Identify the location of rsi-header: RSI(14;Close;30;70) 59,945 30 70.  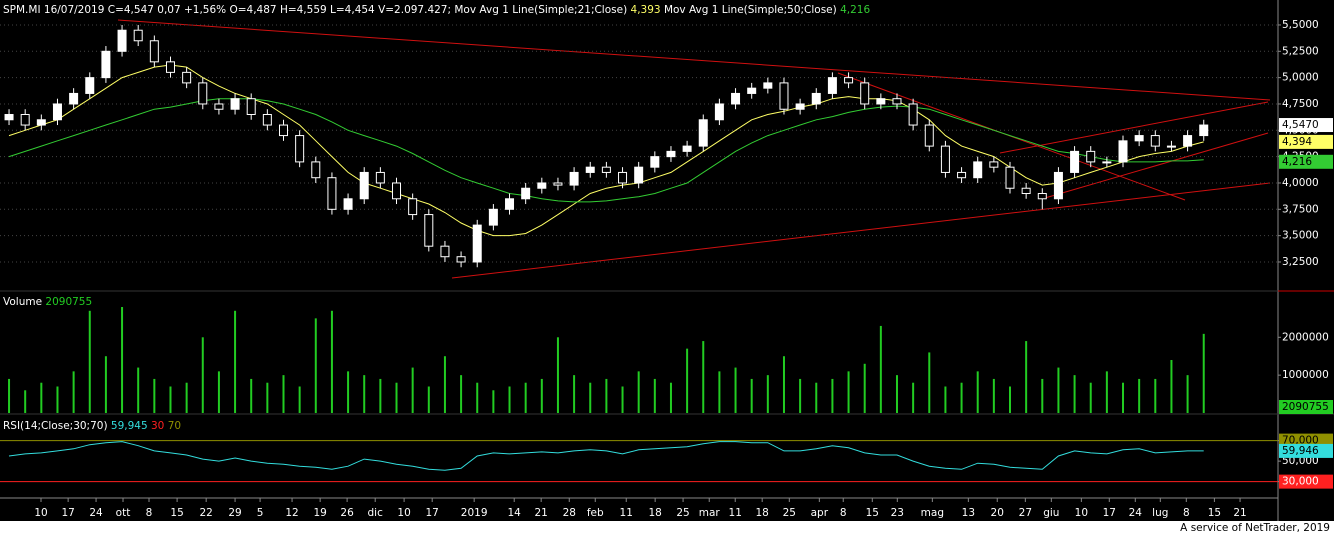
(92, 426).